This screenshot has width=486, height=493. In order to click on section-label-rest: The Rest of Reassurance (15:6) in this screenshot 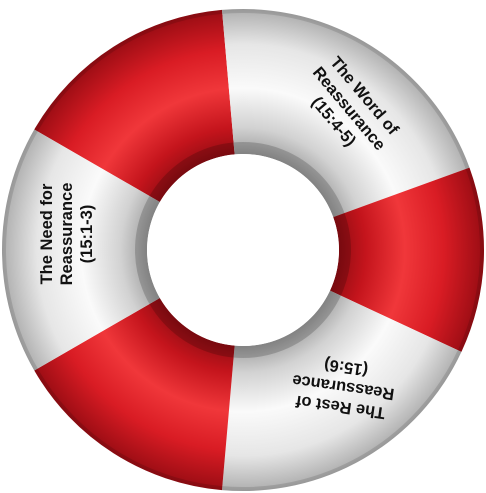, I will do `click(343, 388)`.